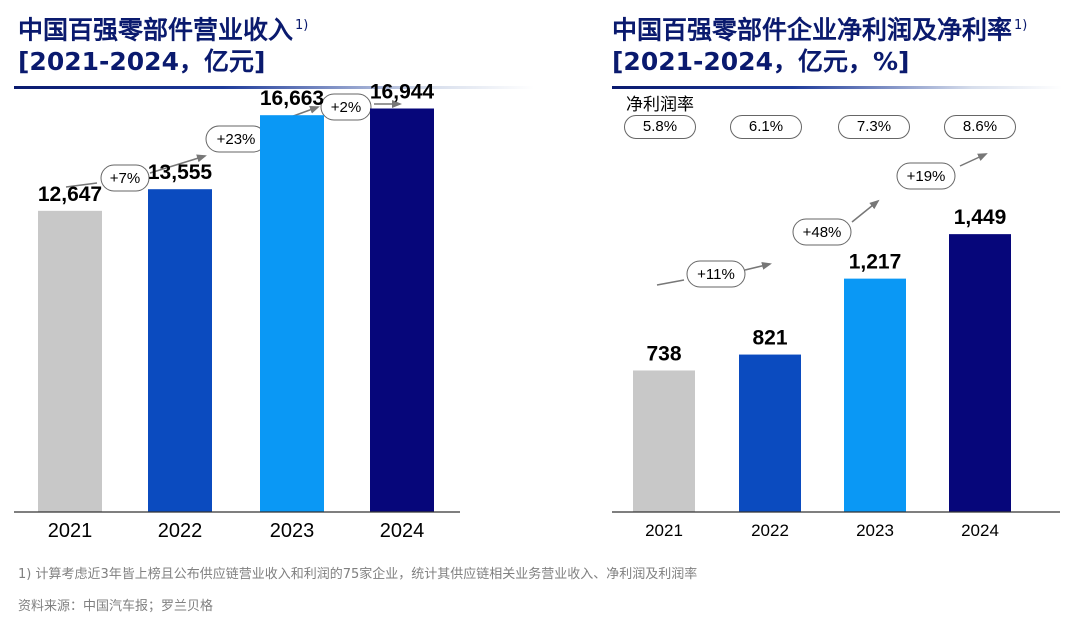 The image size is (1080, 620). What do you see at coordinates (660, 127) in the screenshot?
I see `net-margin-2021: 5.8%` at bounding box center [660, 127].